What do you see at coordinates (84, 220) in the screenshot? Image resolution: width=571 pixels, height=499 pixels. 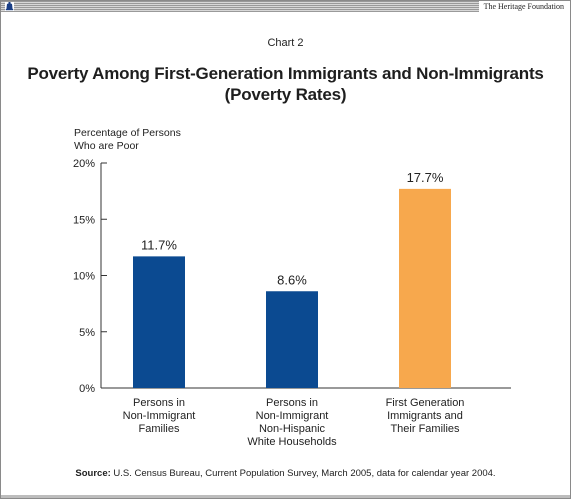 I see `y-tick-label: 15%` at bounding box center [84, 220].